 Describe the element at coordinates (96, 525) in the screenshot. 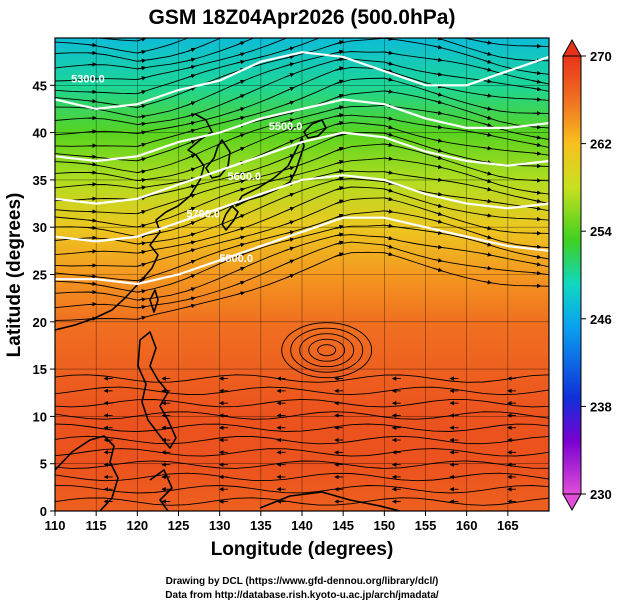

I see `x-tick-label: 115` at that location.